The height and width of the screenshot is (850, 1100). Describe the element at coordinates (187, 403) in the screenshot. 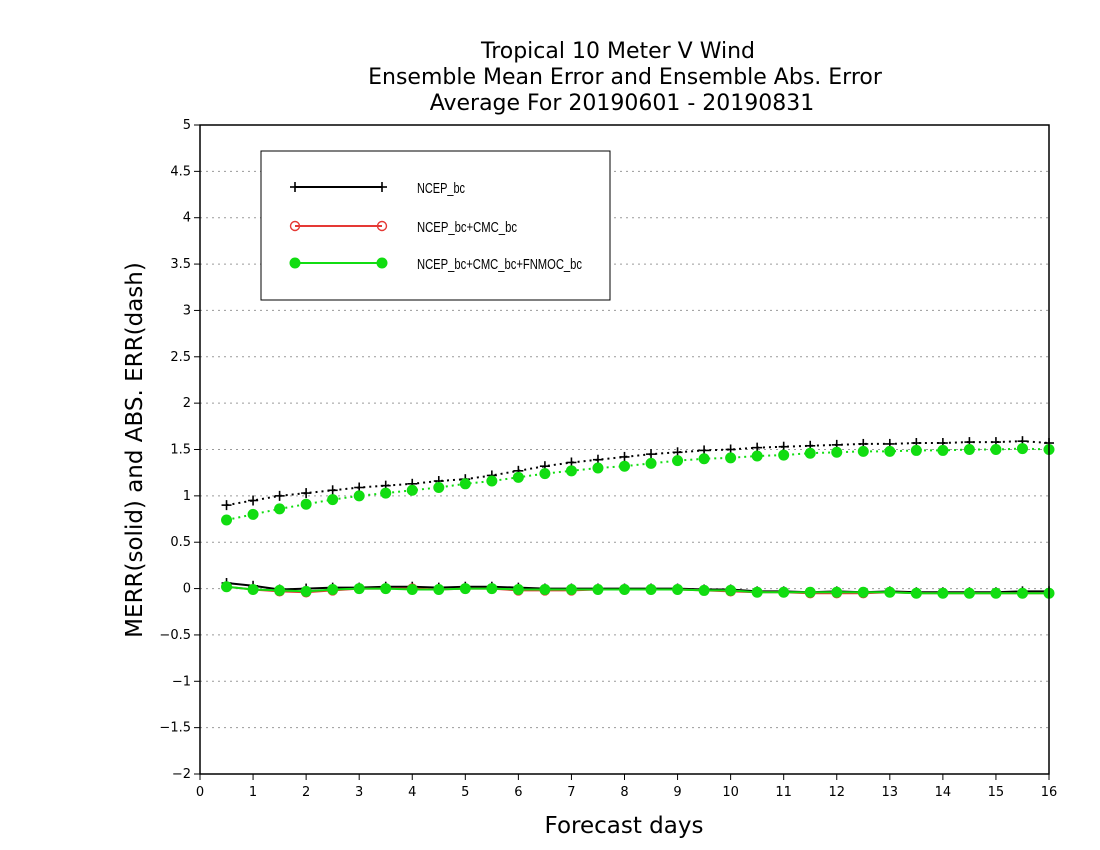

I see `y-tick-label: 2` at that location.